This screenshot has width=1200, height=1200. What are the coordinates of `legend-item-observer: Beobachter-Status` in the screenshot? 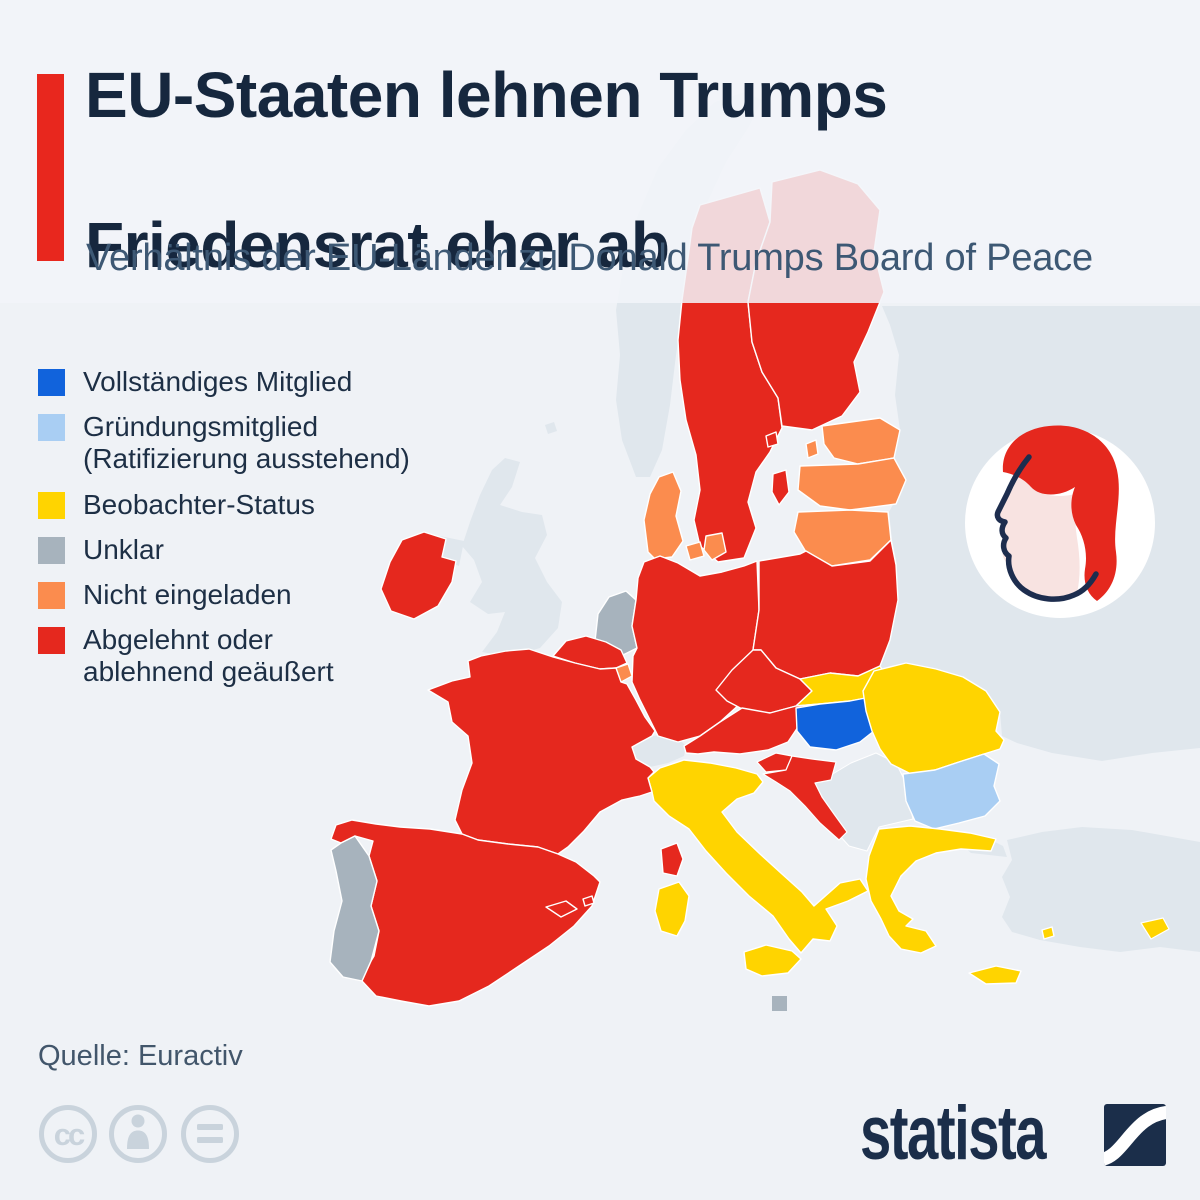 It's located at (253, 505).